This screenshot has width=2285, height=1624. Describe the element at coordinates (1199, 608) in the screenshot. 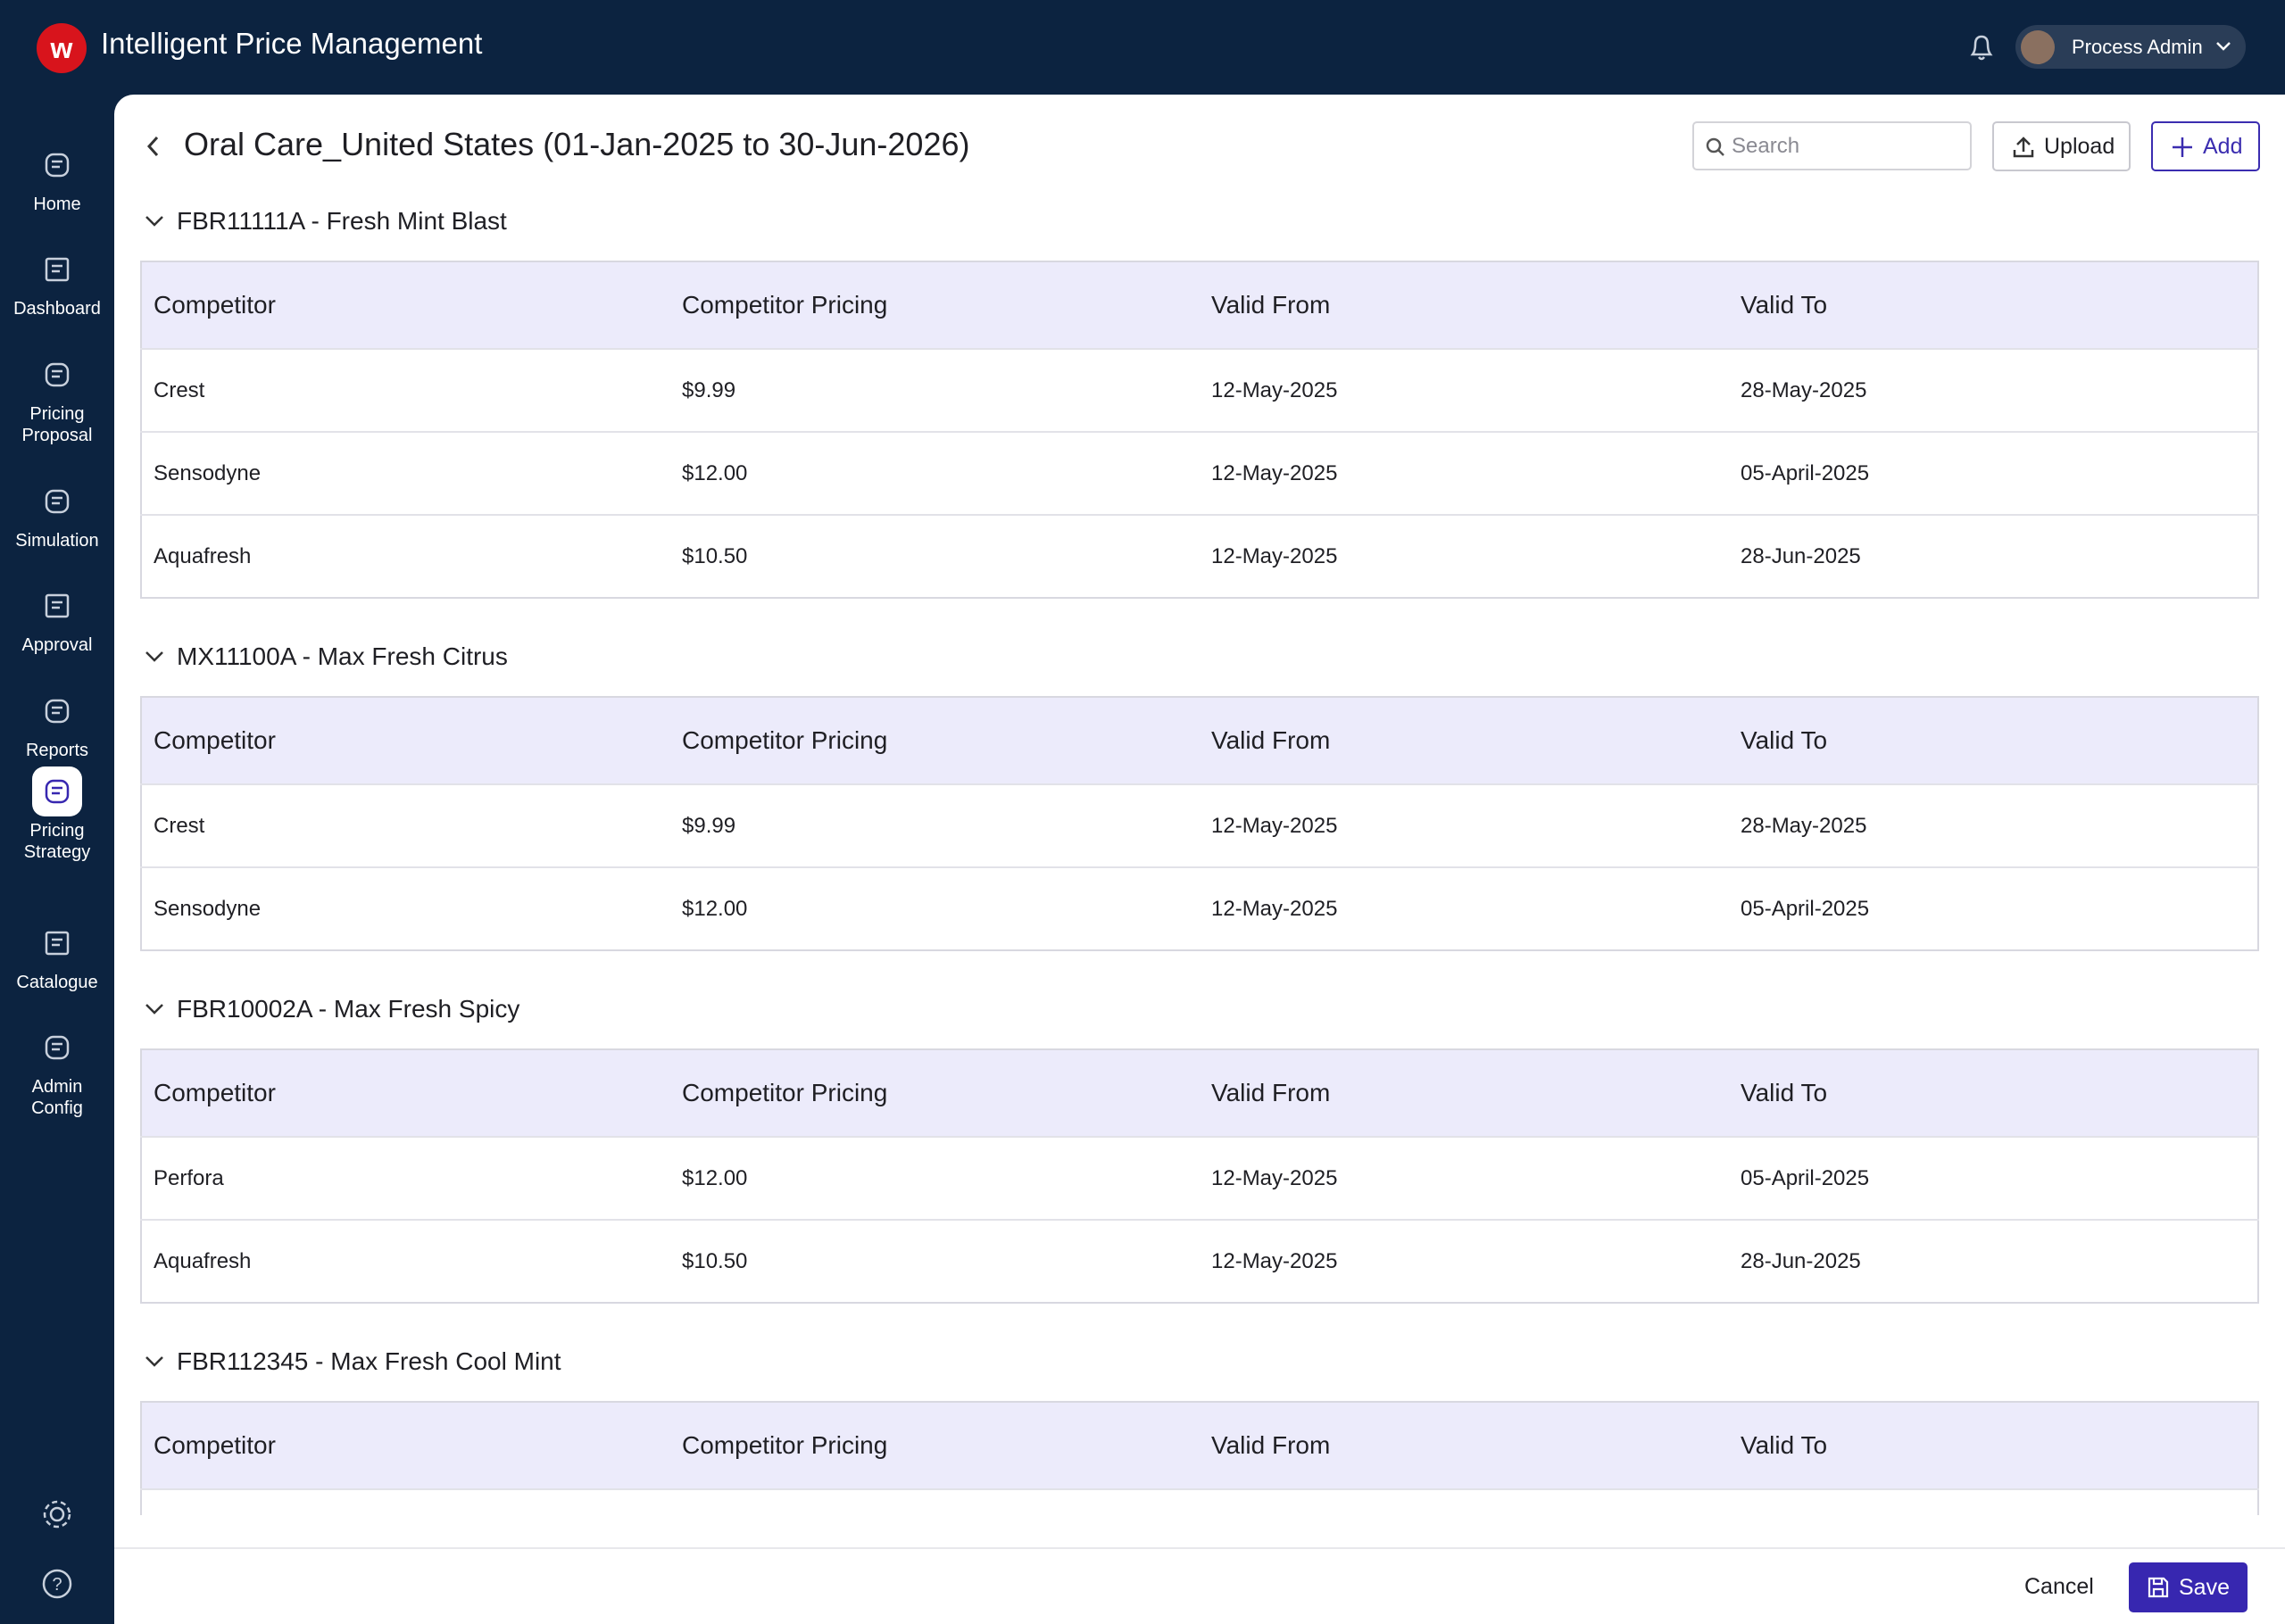

I see `spacer` at that location.